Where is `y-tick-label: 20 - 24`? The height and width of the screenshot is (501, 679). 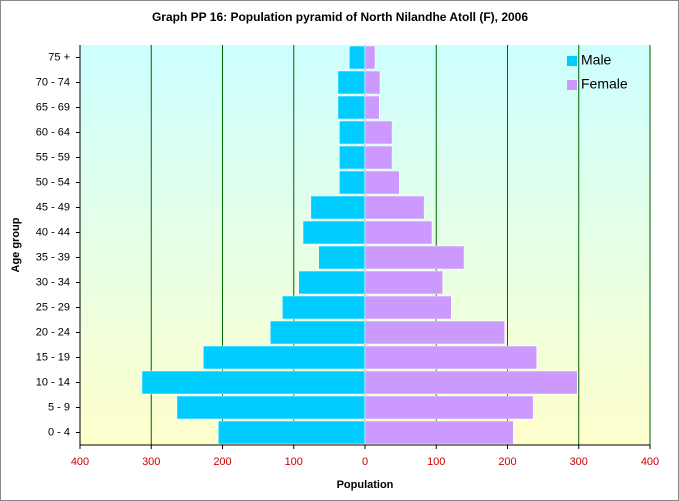 y-tick-label: 20 - 24 is located at coordinates (53, 332).